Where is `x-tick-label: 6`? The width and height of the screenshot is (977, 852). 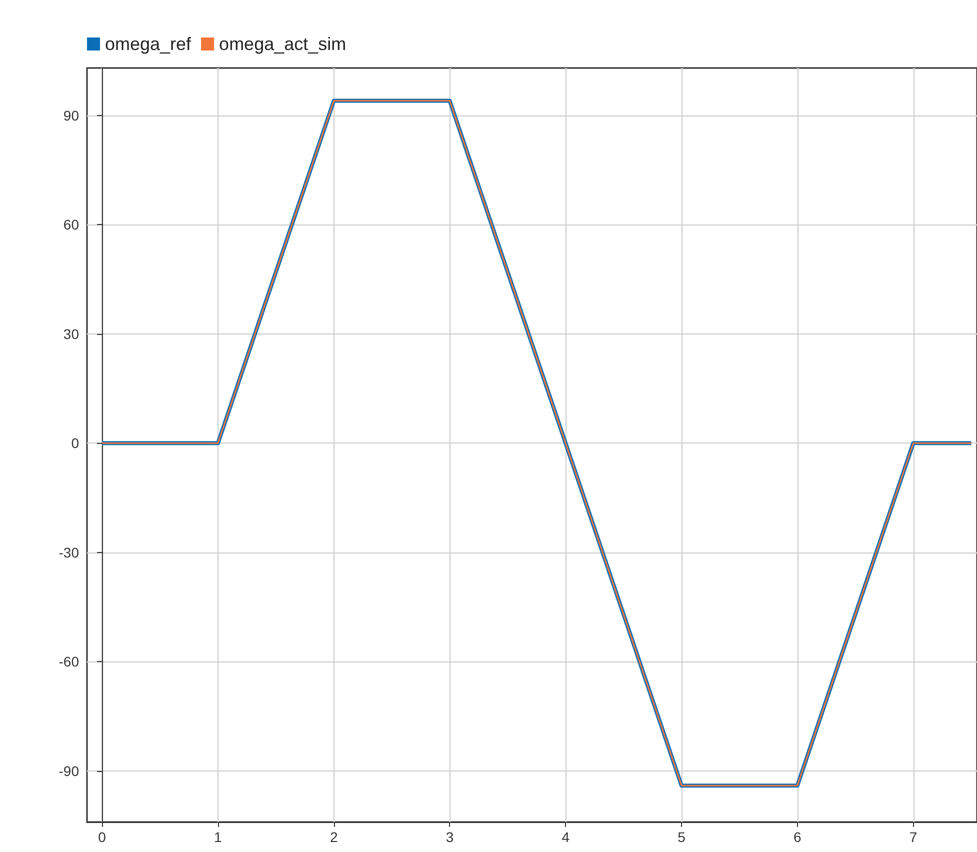
x-tick-label: 6 is located at coordinates (797, 837).